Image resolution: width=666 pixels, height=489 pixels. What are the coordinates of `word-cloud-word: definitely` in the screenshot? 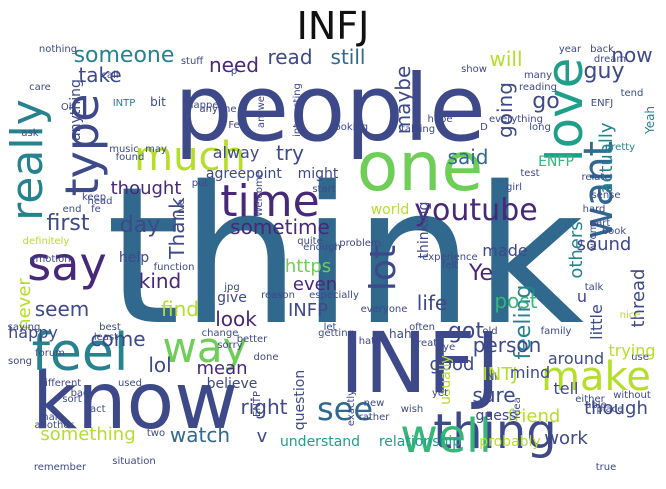 It's located at (46, 241).